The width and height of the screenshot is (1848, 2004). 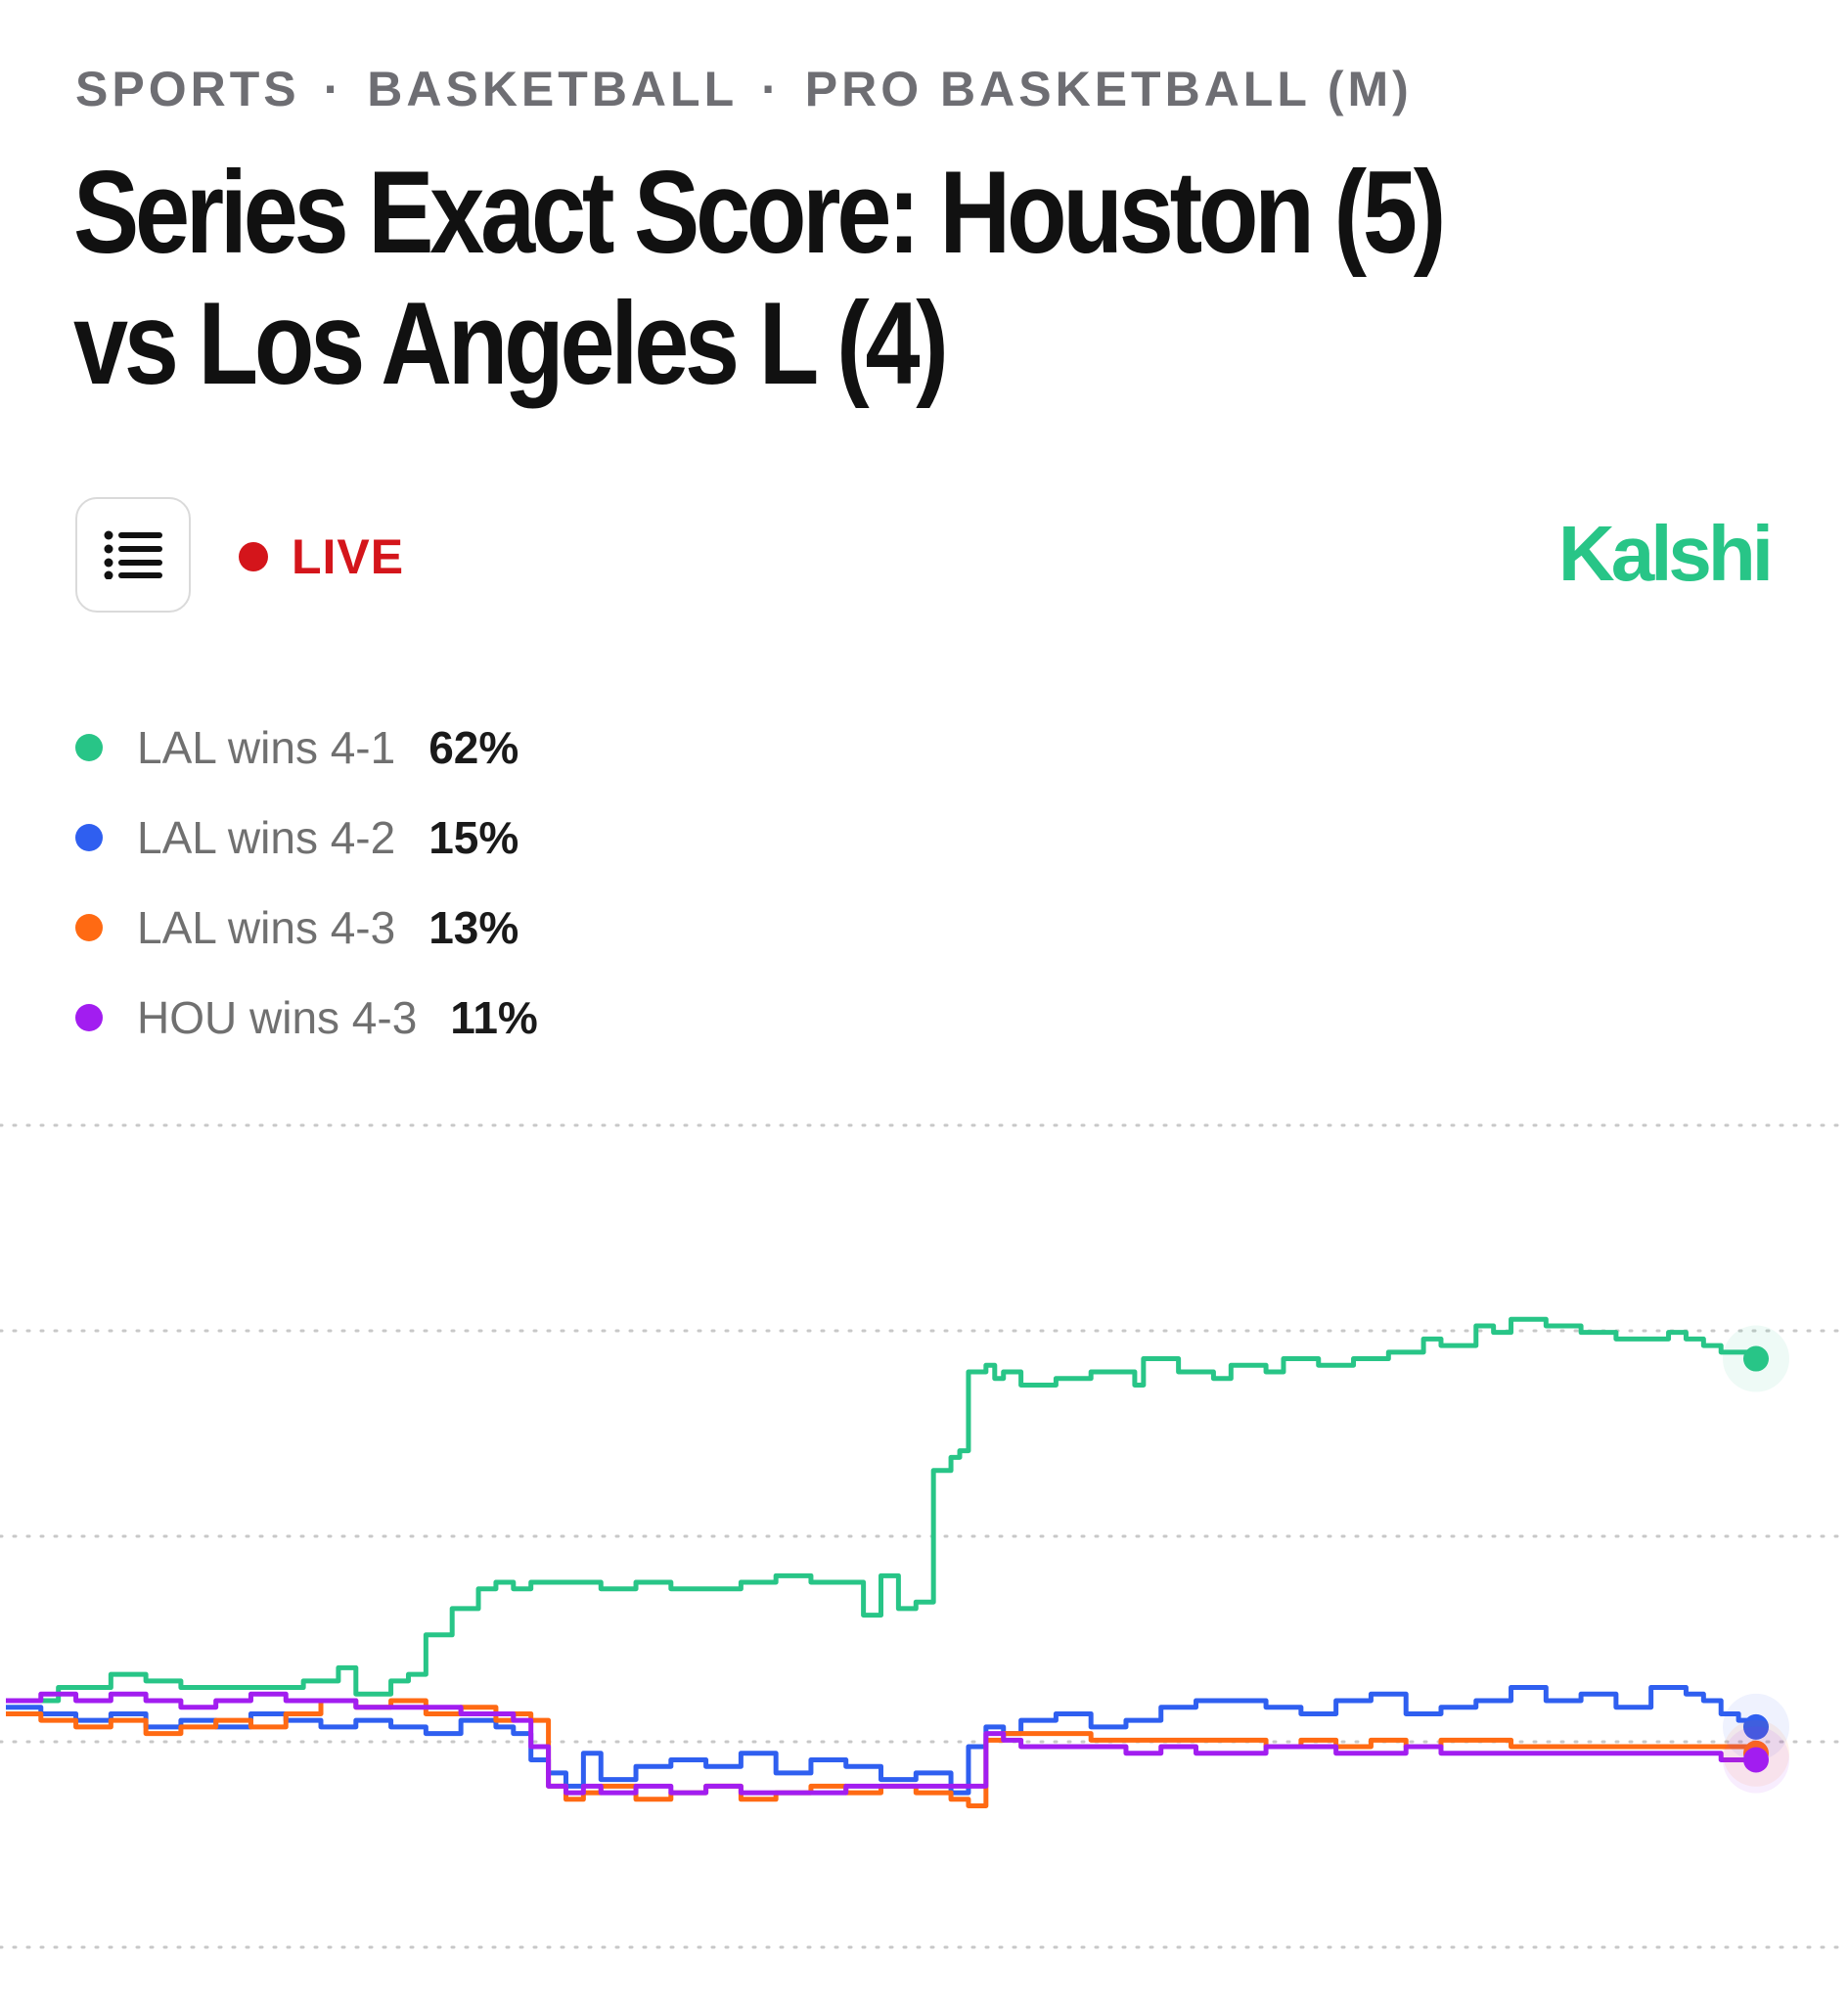 I want to click on legend-value: 15%, so click(x=473, y=837).